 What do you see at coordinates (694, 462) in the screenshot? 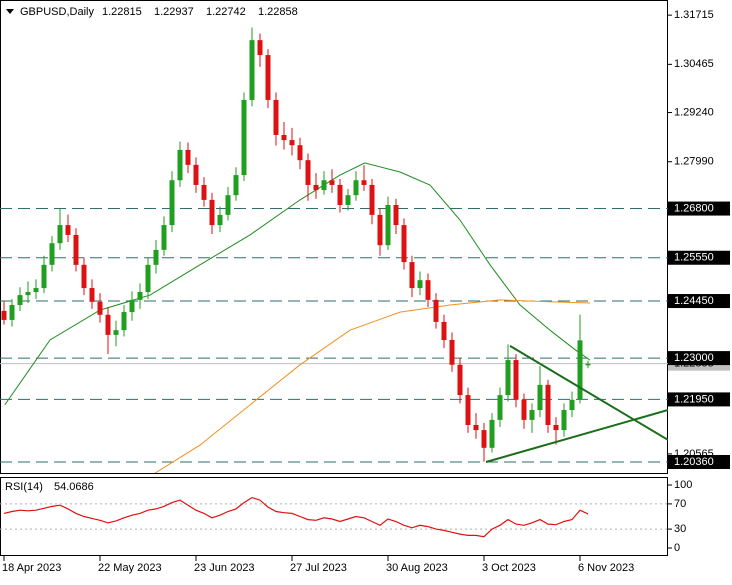
I see `level-label: 1.20360` at bounding box center [694, 462].